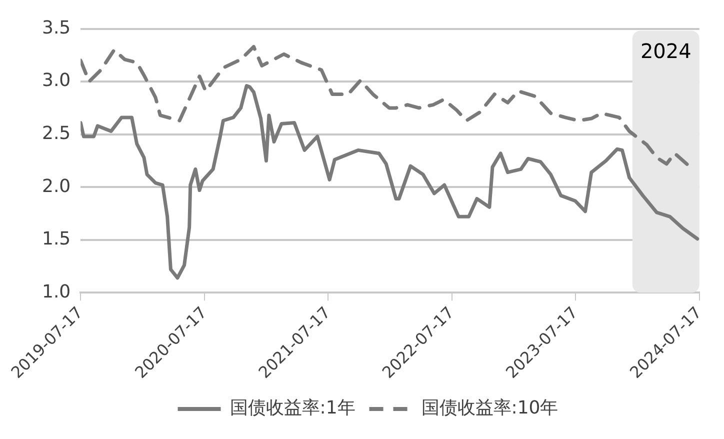  I want to click on y-tick-label: 1.0, so click(56, 291).